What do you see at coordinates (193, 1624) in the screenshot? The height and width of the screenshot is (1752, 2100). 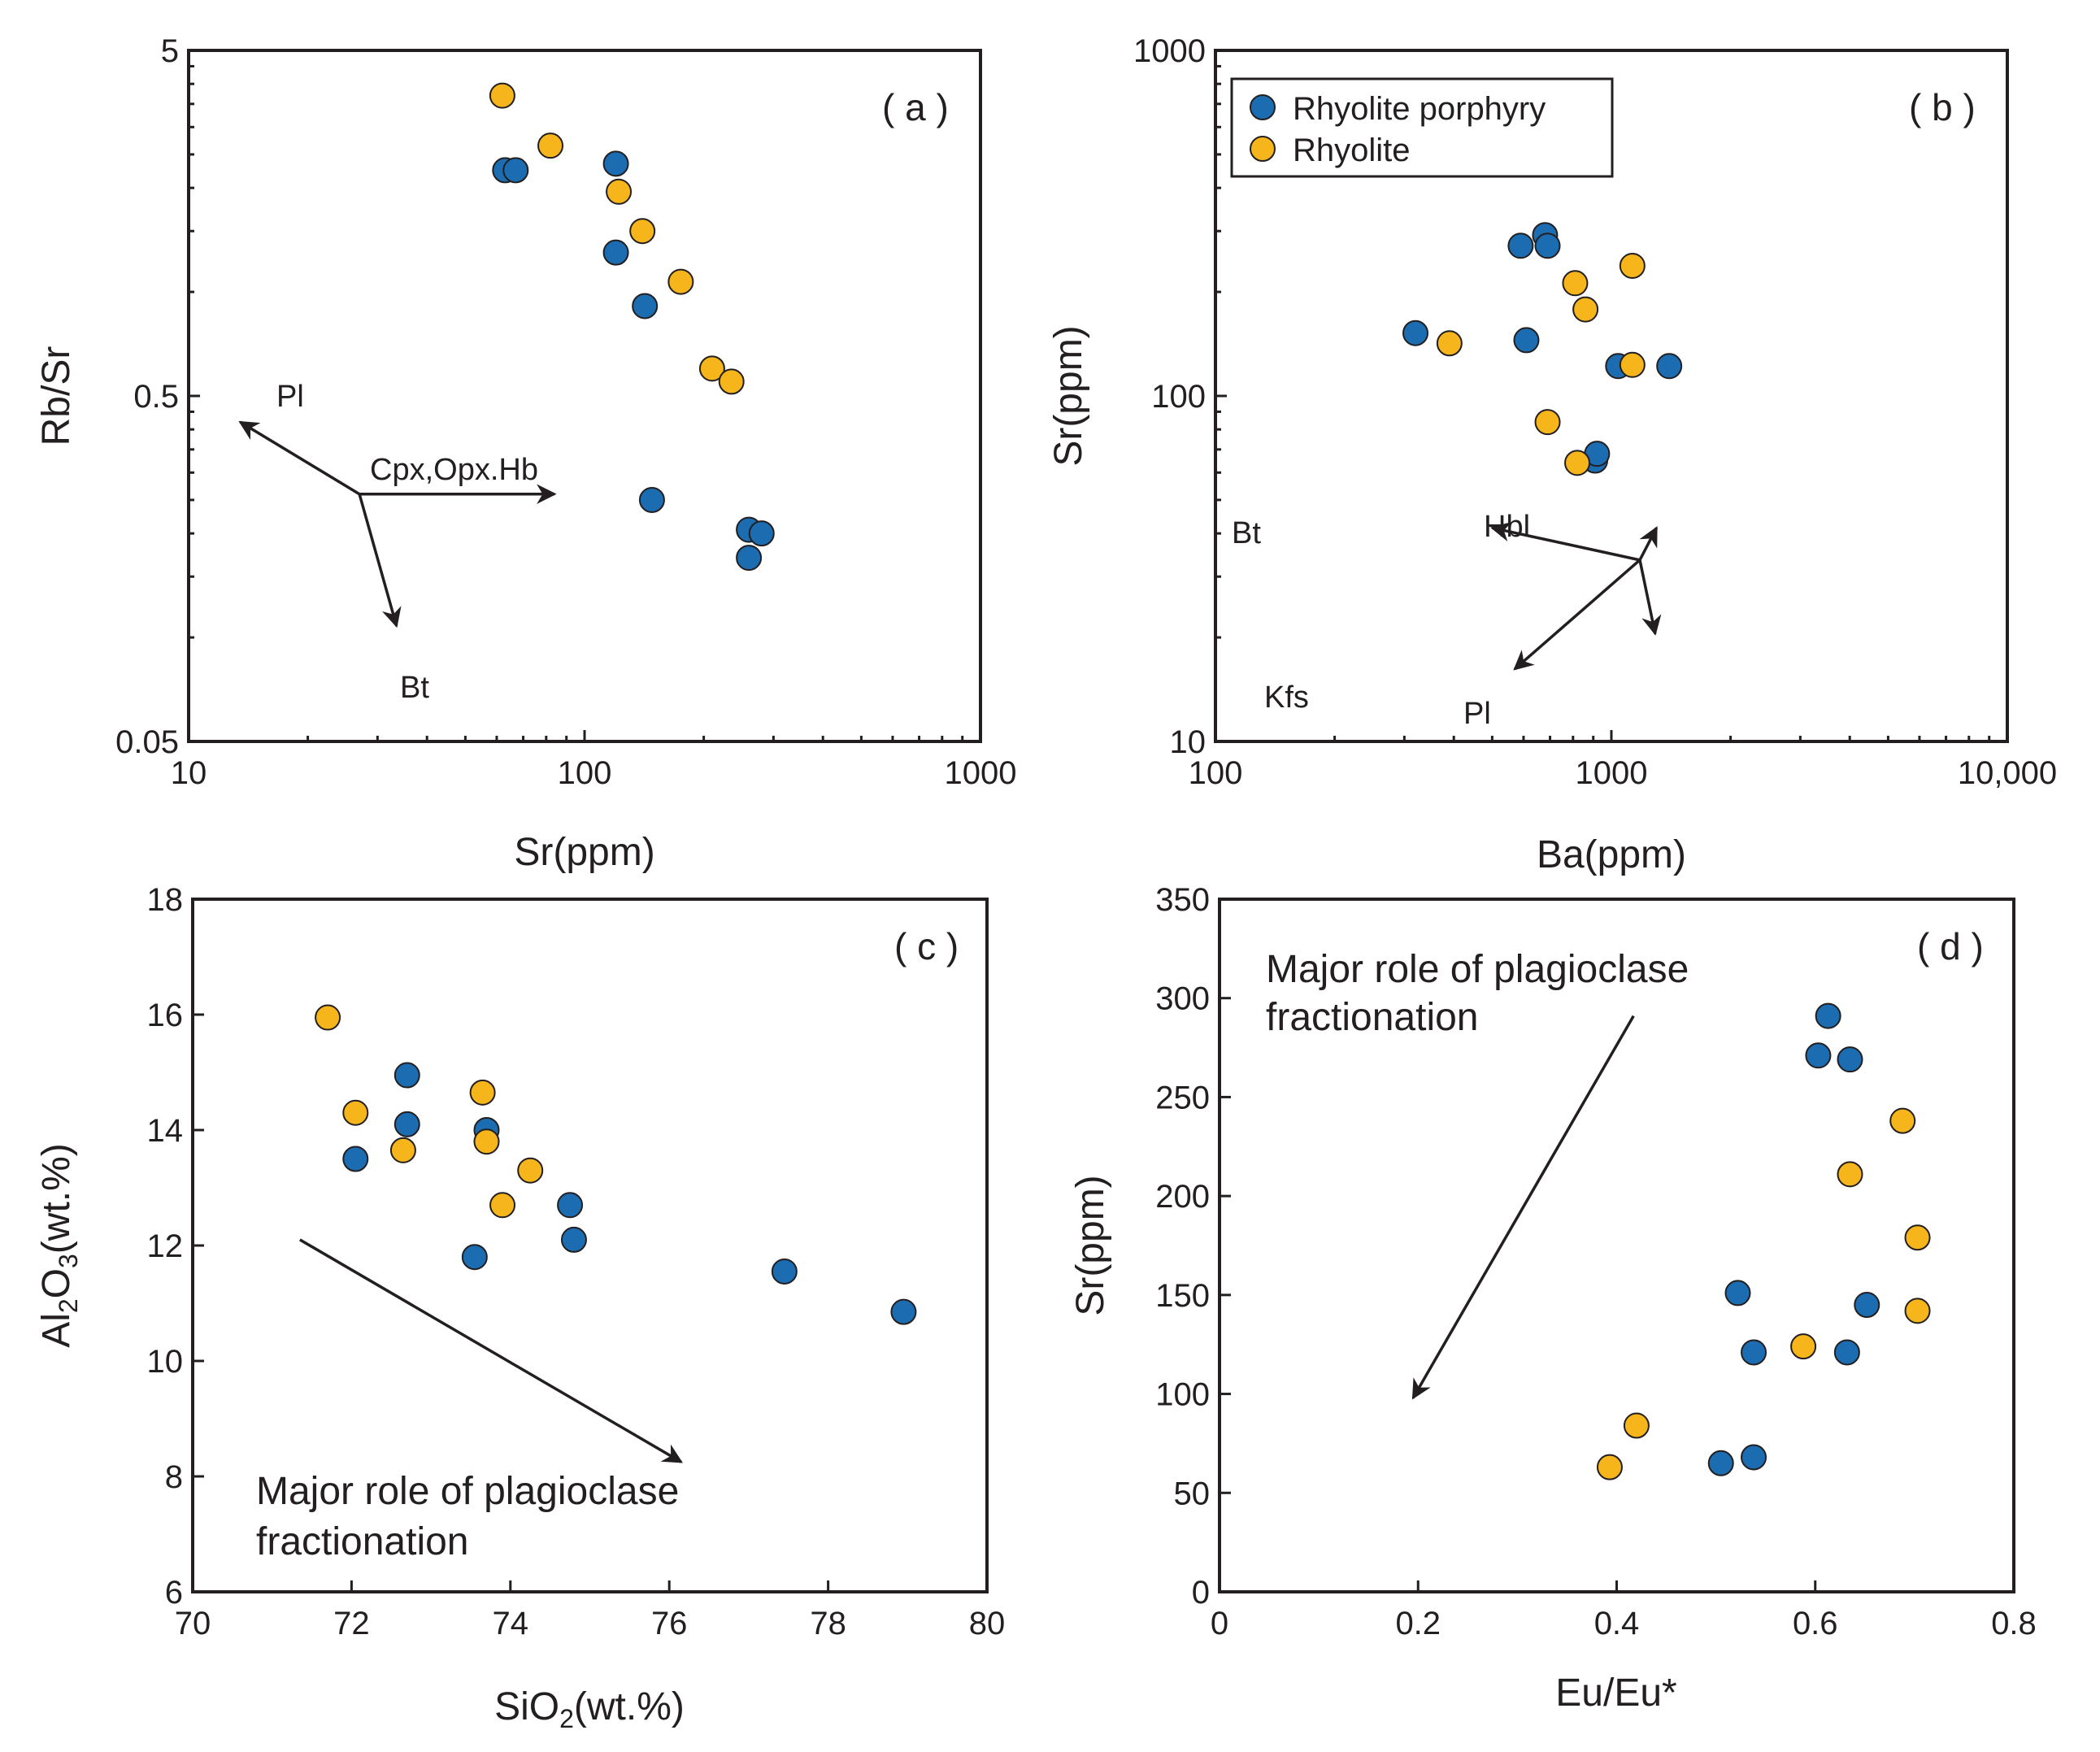 I see `panel-c-xtick-label: 70` at bounding box center [193, 1624].